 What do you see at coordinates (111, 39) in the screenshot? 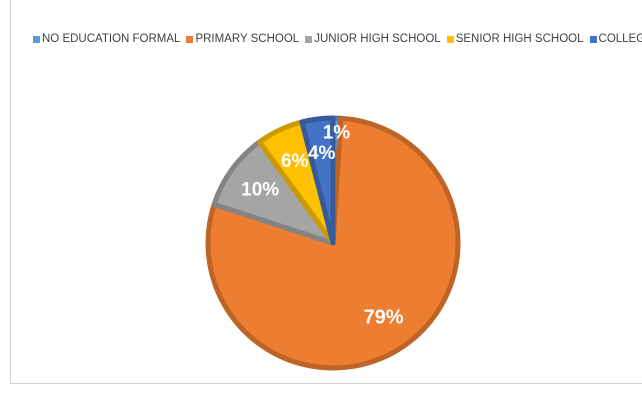
I see `legend-label: NO EDUCATION FORMAL` at bounding box center [111, 39].